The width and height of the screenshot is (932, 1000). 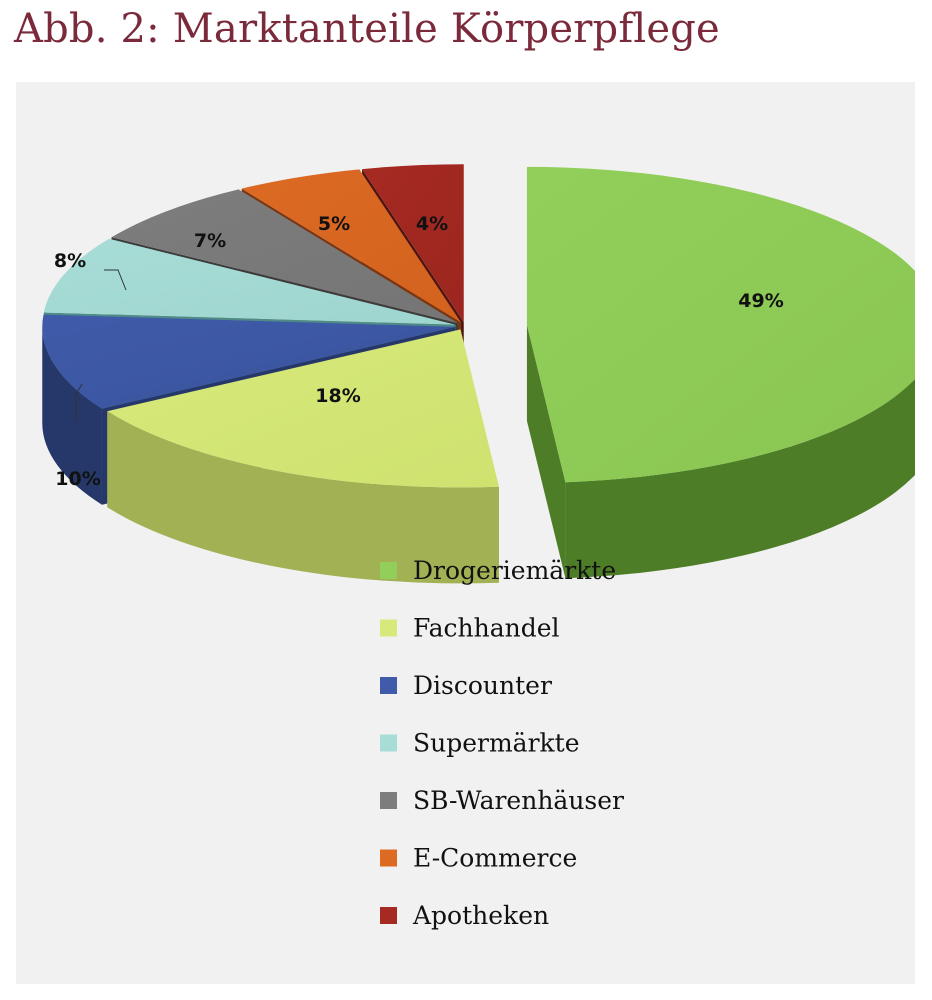 I want to click on chart-title: Abb. 2: Marktanteile Körperpflege, so click(x=367, y=29).